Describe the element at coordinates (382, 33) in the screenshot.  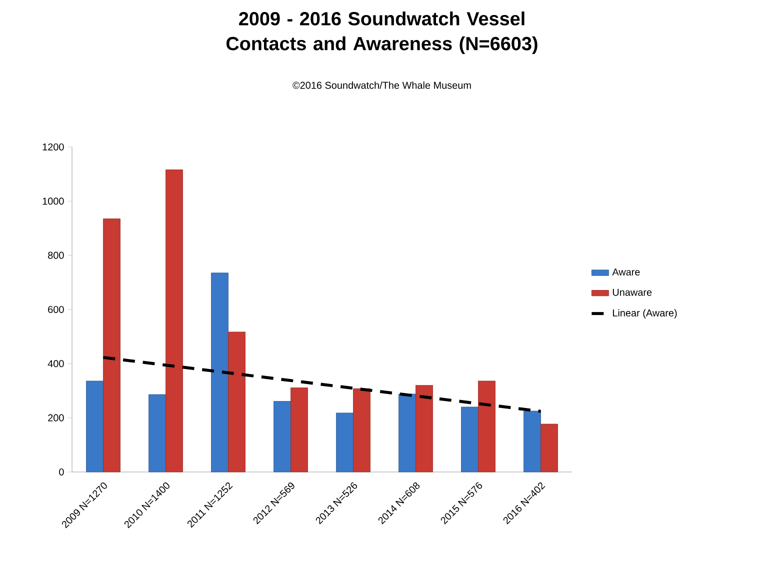
I see `chart-title: 2009 - 2016 Soundwatch Vessel Contacts and Awareness (N=6603)` at that location.